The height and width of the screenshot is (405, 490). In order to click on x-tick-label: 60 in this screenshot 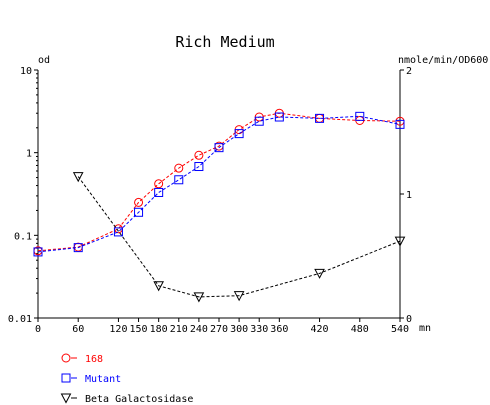, I will do `click(78, 329)`.